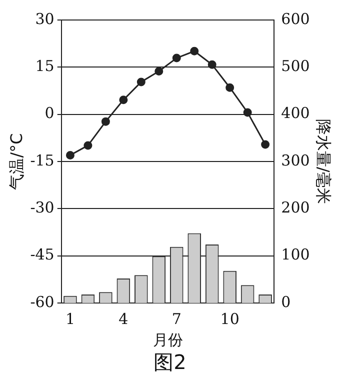 This screenshot has height=384, width=340. What do you see at coordinates (324, 161) in the screenshot?
I see `y2-axis-title: 降水量/毫米` at bounding box center [324, 161].